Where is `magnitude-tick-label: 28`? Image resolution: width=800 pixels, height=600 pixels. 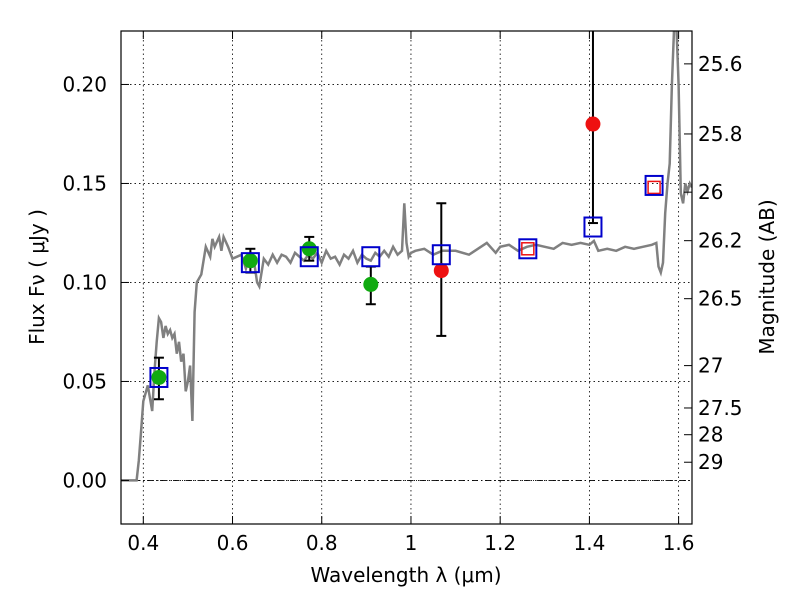
magnitude-tick-label: 28 is located at coordinates (710, 435).